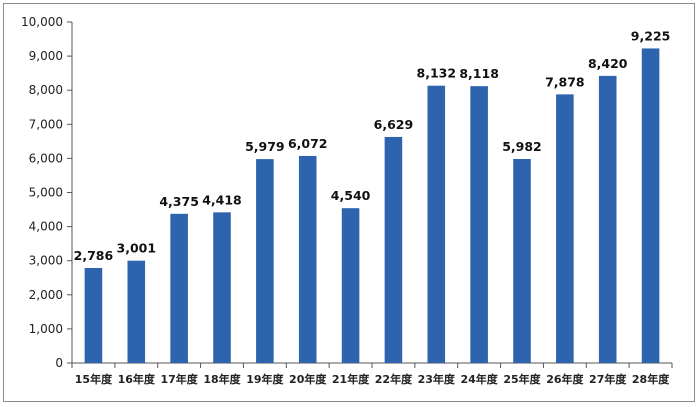  I want to click on category-label-6: 20年度, so click(308, 379).